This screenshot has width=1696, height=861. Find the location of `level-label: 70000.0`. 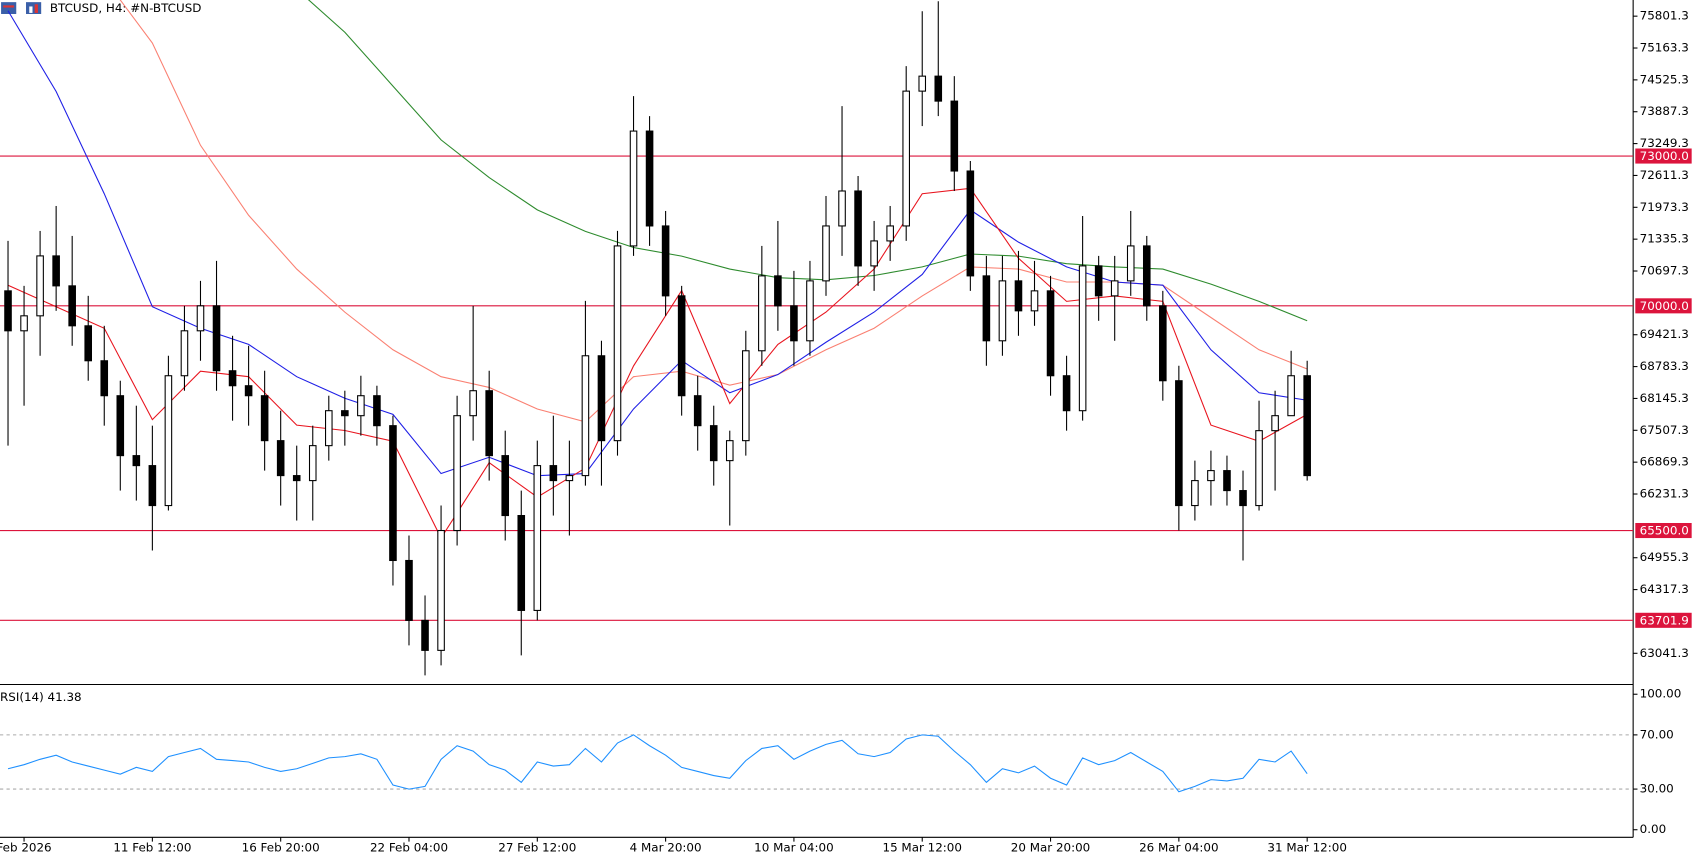

level-label: 70000.0 is located at coordinates (1664, 306).